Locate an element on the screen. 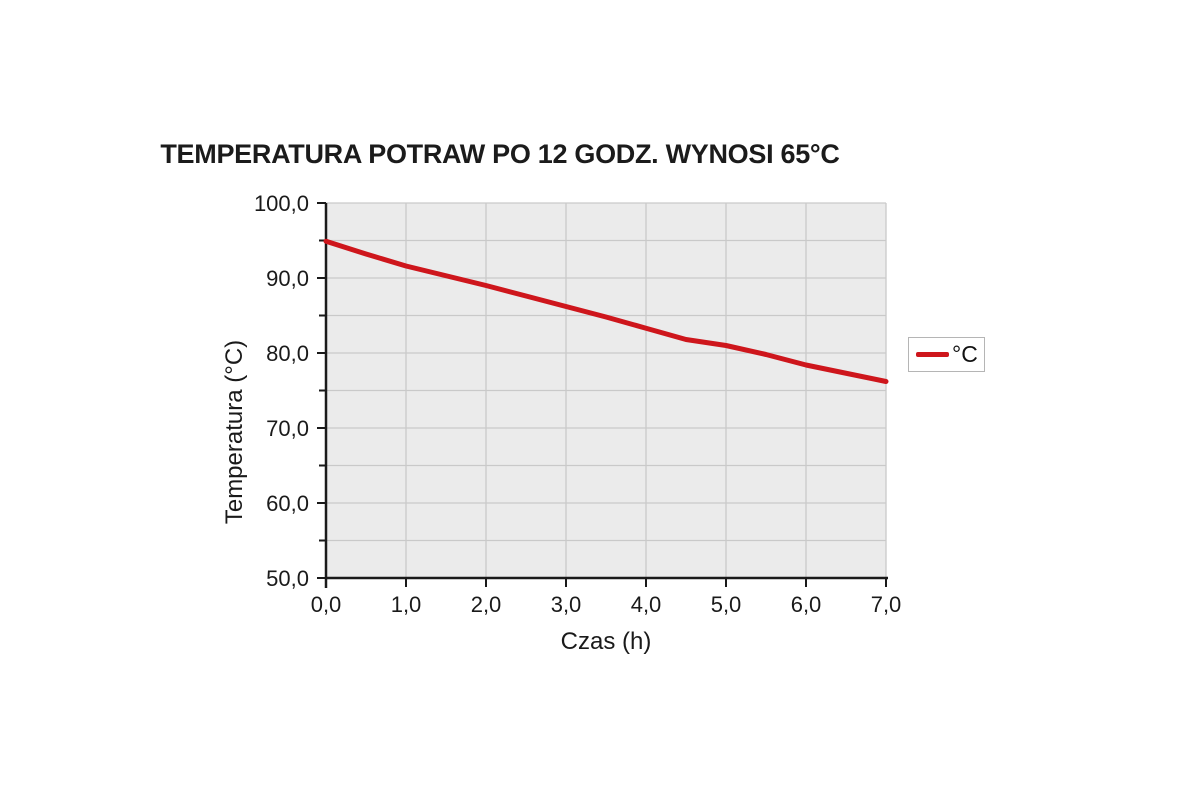 The image size is (1200, 800). x-tick-label: 0,0 is located at coordinates (326, 604).